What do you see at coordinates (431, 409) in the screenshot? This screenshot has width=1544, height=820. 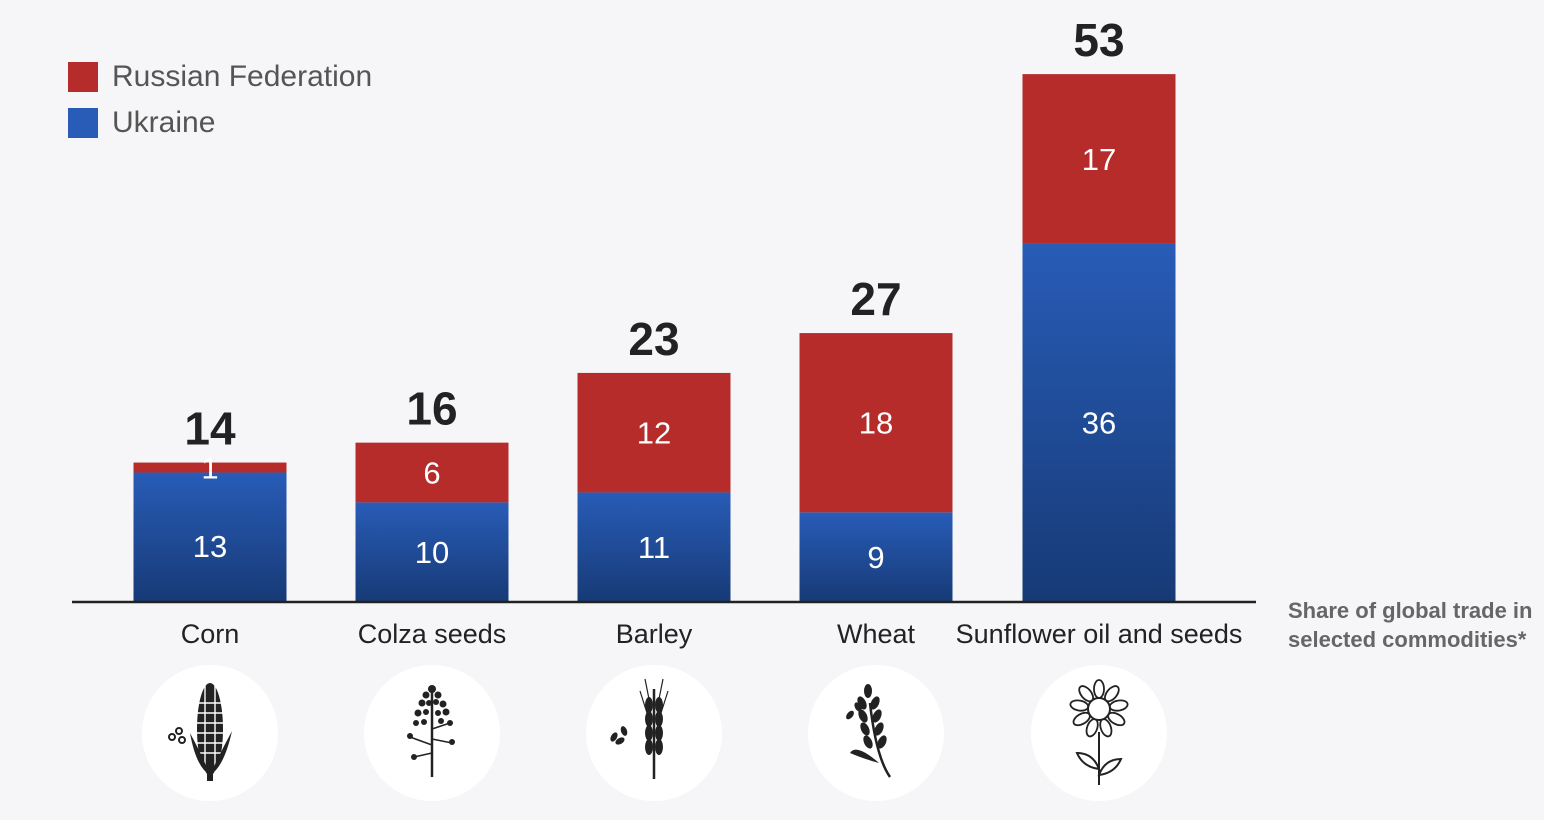 I see `total-label: 16` at bounding box center [431, 409].